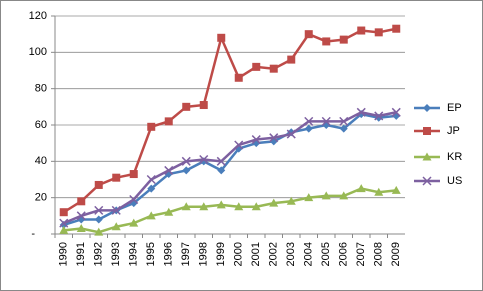 This screenshot has width=483, height=291. Describe the element at coordinates (41, 125) in the screenshot. I see `y-tick-label: 60` at that location.